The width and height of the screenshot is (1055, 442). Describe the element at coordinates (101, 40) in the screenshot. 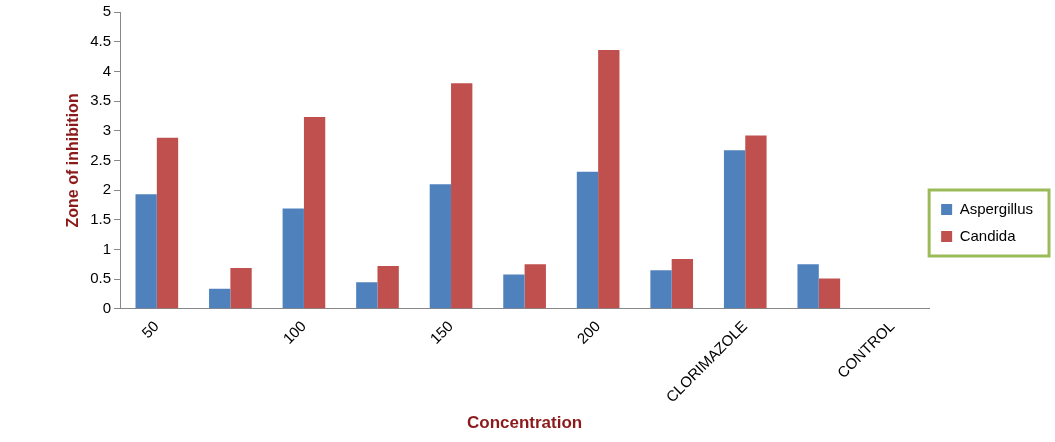

I see `y-tick-label: 4.5` at that location.